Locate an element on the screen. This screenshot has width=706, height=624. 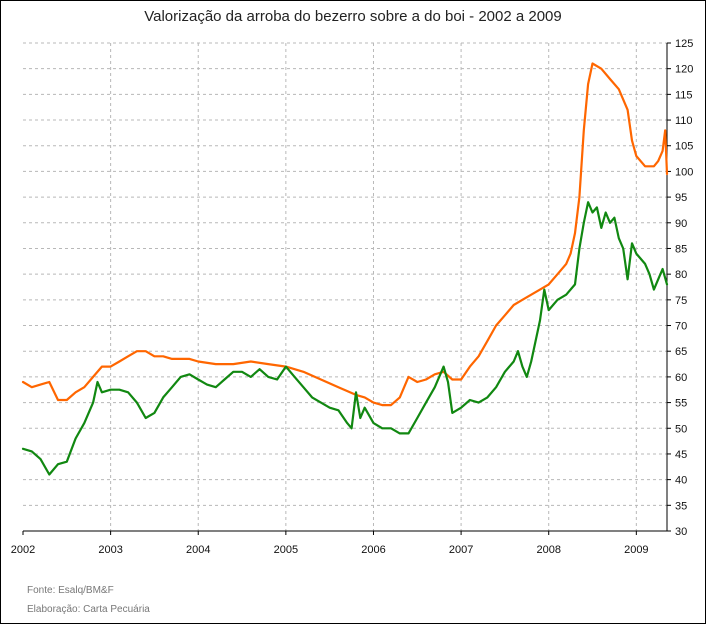
x-tick-label: 2009 is located at coordinates (636, 550).